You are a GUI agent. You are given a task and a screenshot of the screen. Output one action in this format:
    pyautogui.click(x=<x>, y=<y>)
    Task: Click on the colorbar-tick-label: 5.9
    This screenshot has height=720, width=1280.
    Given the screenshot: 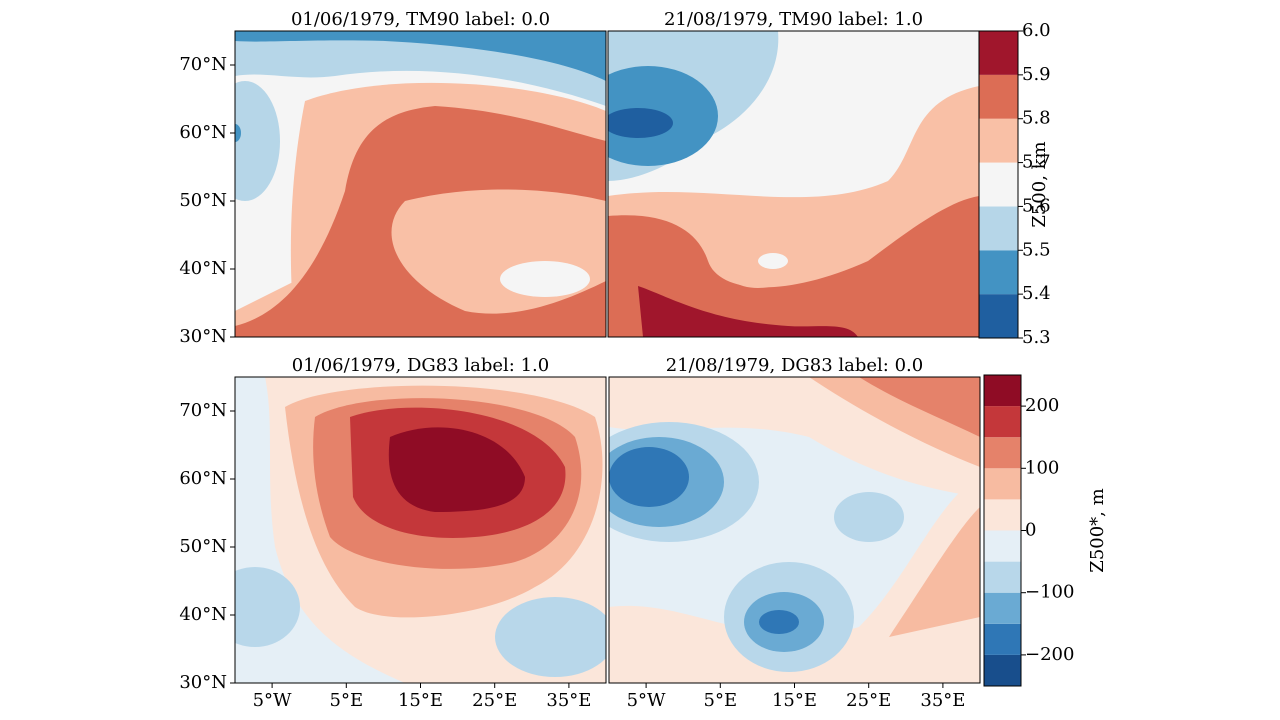 What is the action you would take?
    pyautogui.click(x=1036, y=74)
    